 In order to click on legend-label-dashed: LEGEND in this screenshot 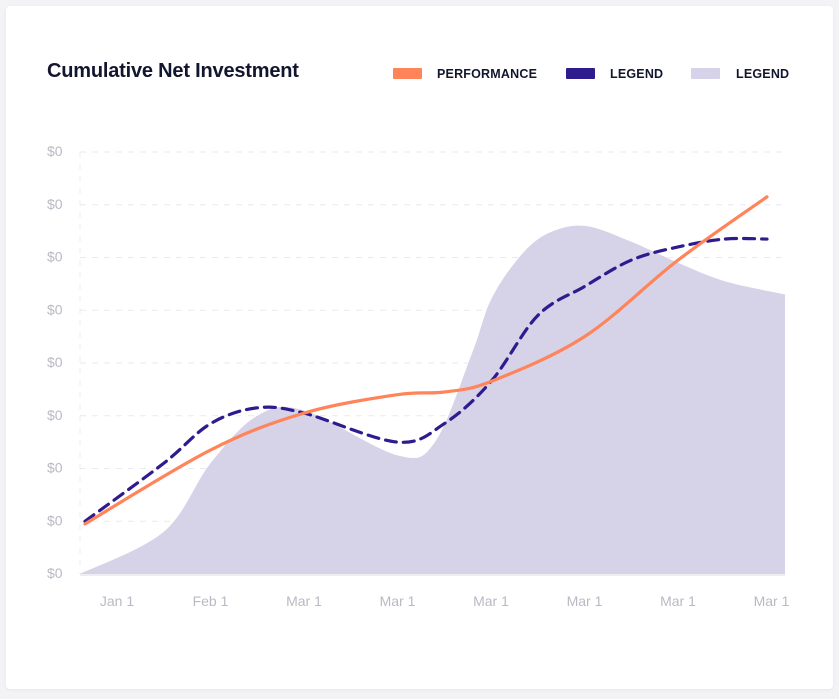, I will do `click(637, 74)`.